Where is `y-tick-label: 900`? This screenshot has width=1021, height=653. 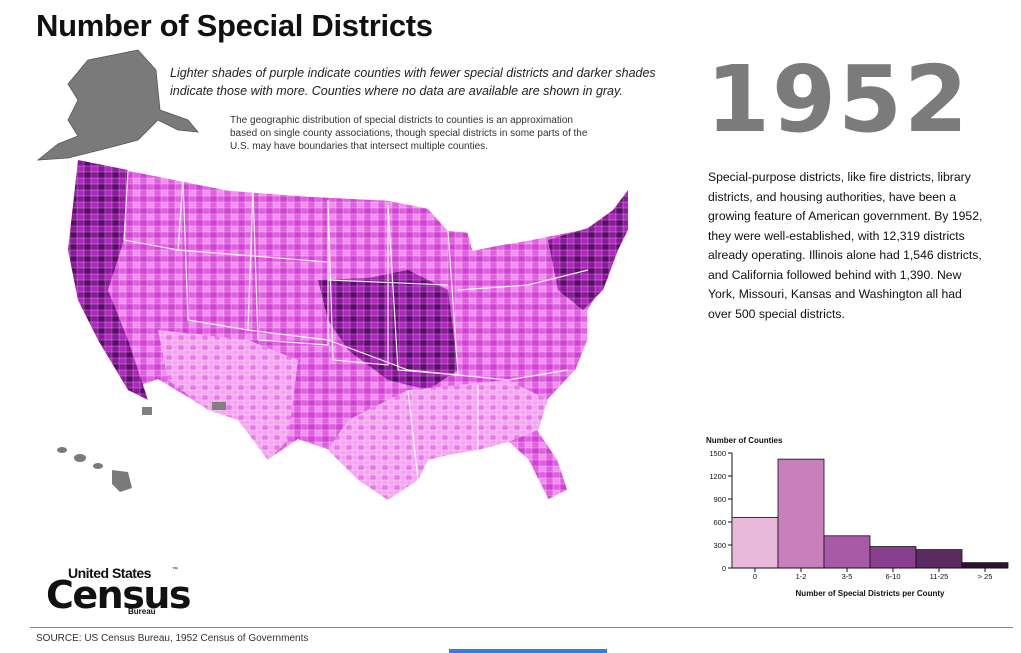 y-tick-label: 900 is located at coordinates (719, 499).